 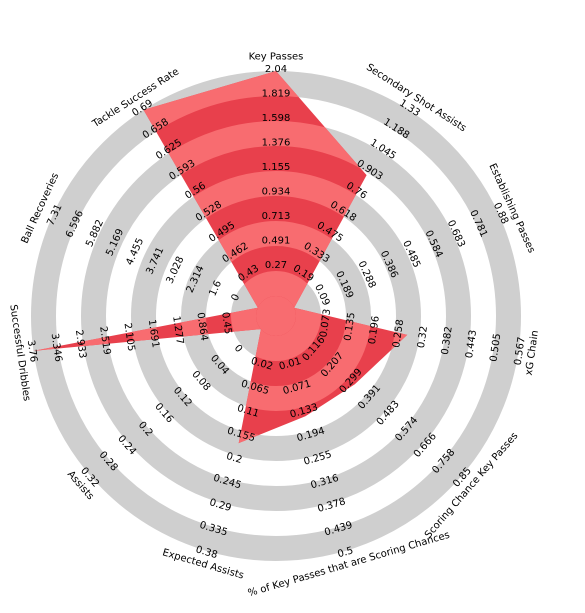 What do you see at coordinates (276, 265) in the screenshot?
I see `tick-label: 0.27` at bounding box center [276, 265].